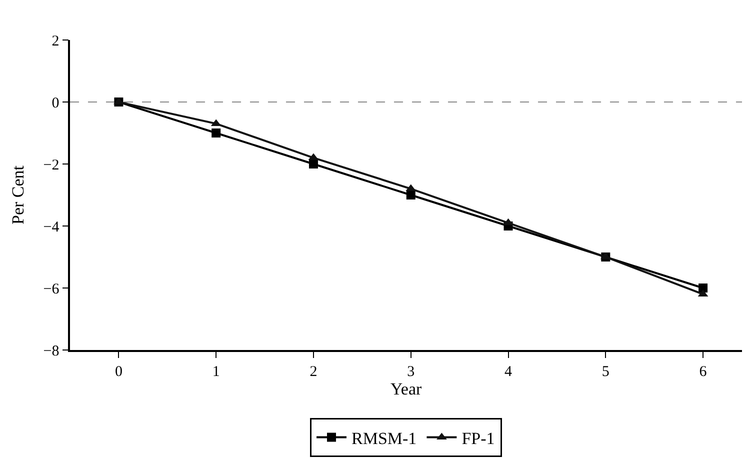 The image size is (750, 465). What do you see at coordinates (384, 438) in the screenshot?
I see `legend-label: RMSM-1` at bounding box center [384, 438].